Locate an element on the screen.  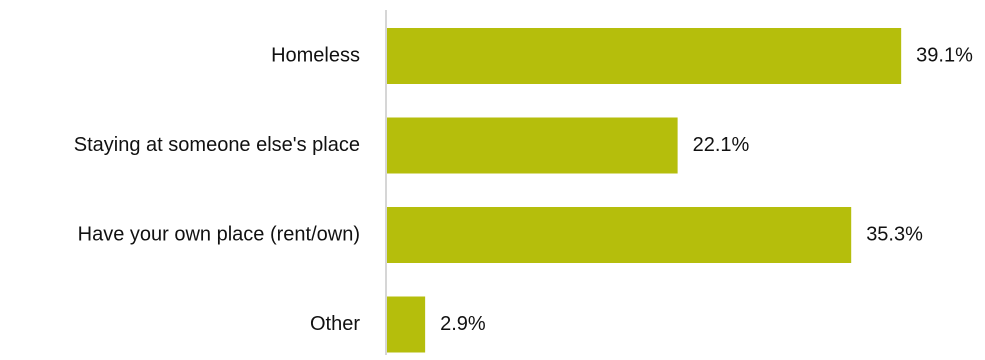
value-label: 22.1% is located at coordinates (721, 145).